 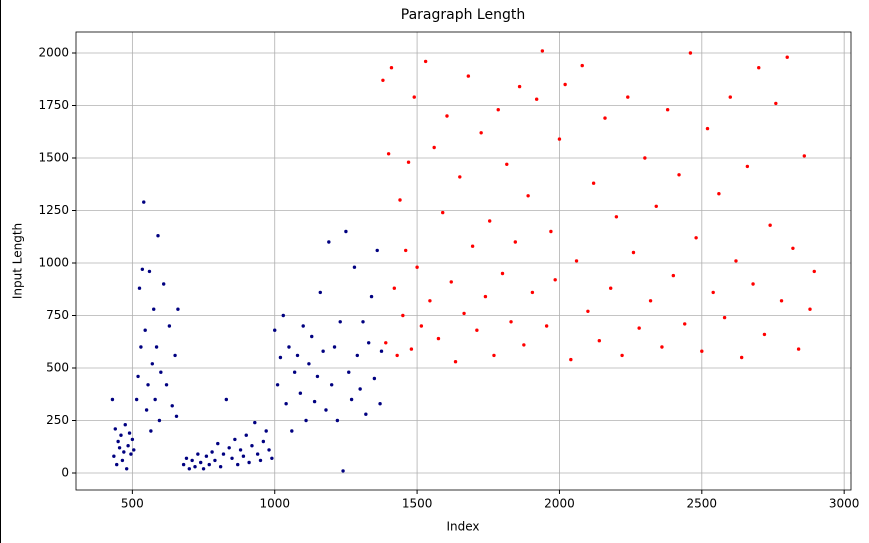 I want to click on x-tick-label: 2000, so click(x=559, y=504).